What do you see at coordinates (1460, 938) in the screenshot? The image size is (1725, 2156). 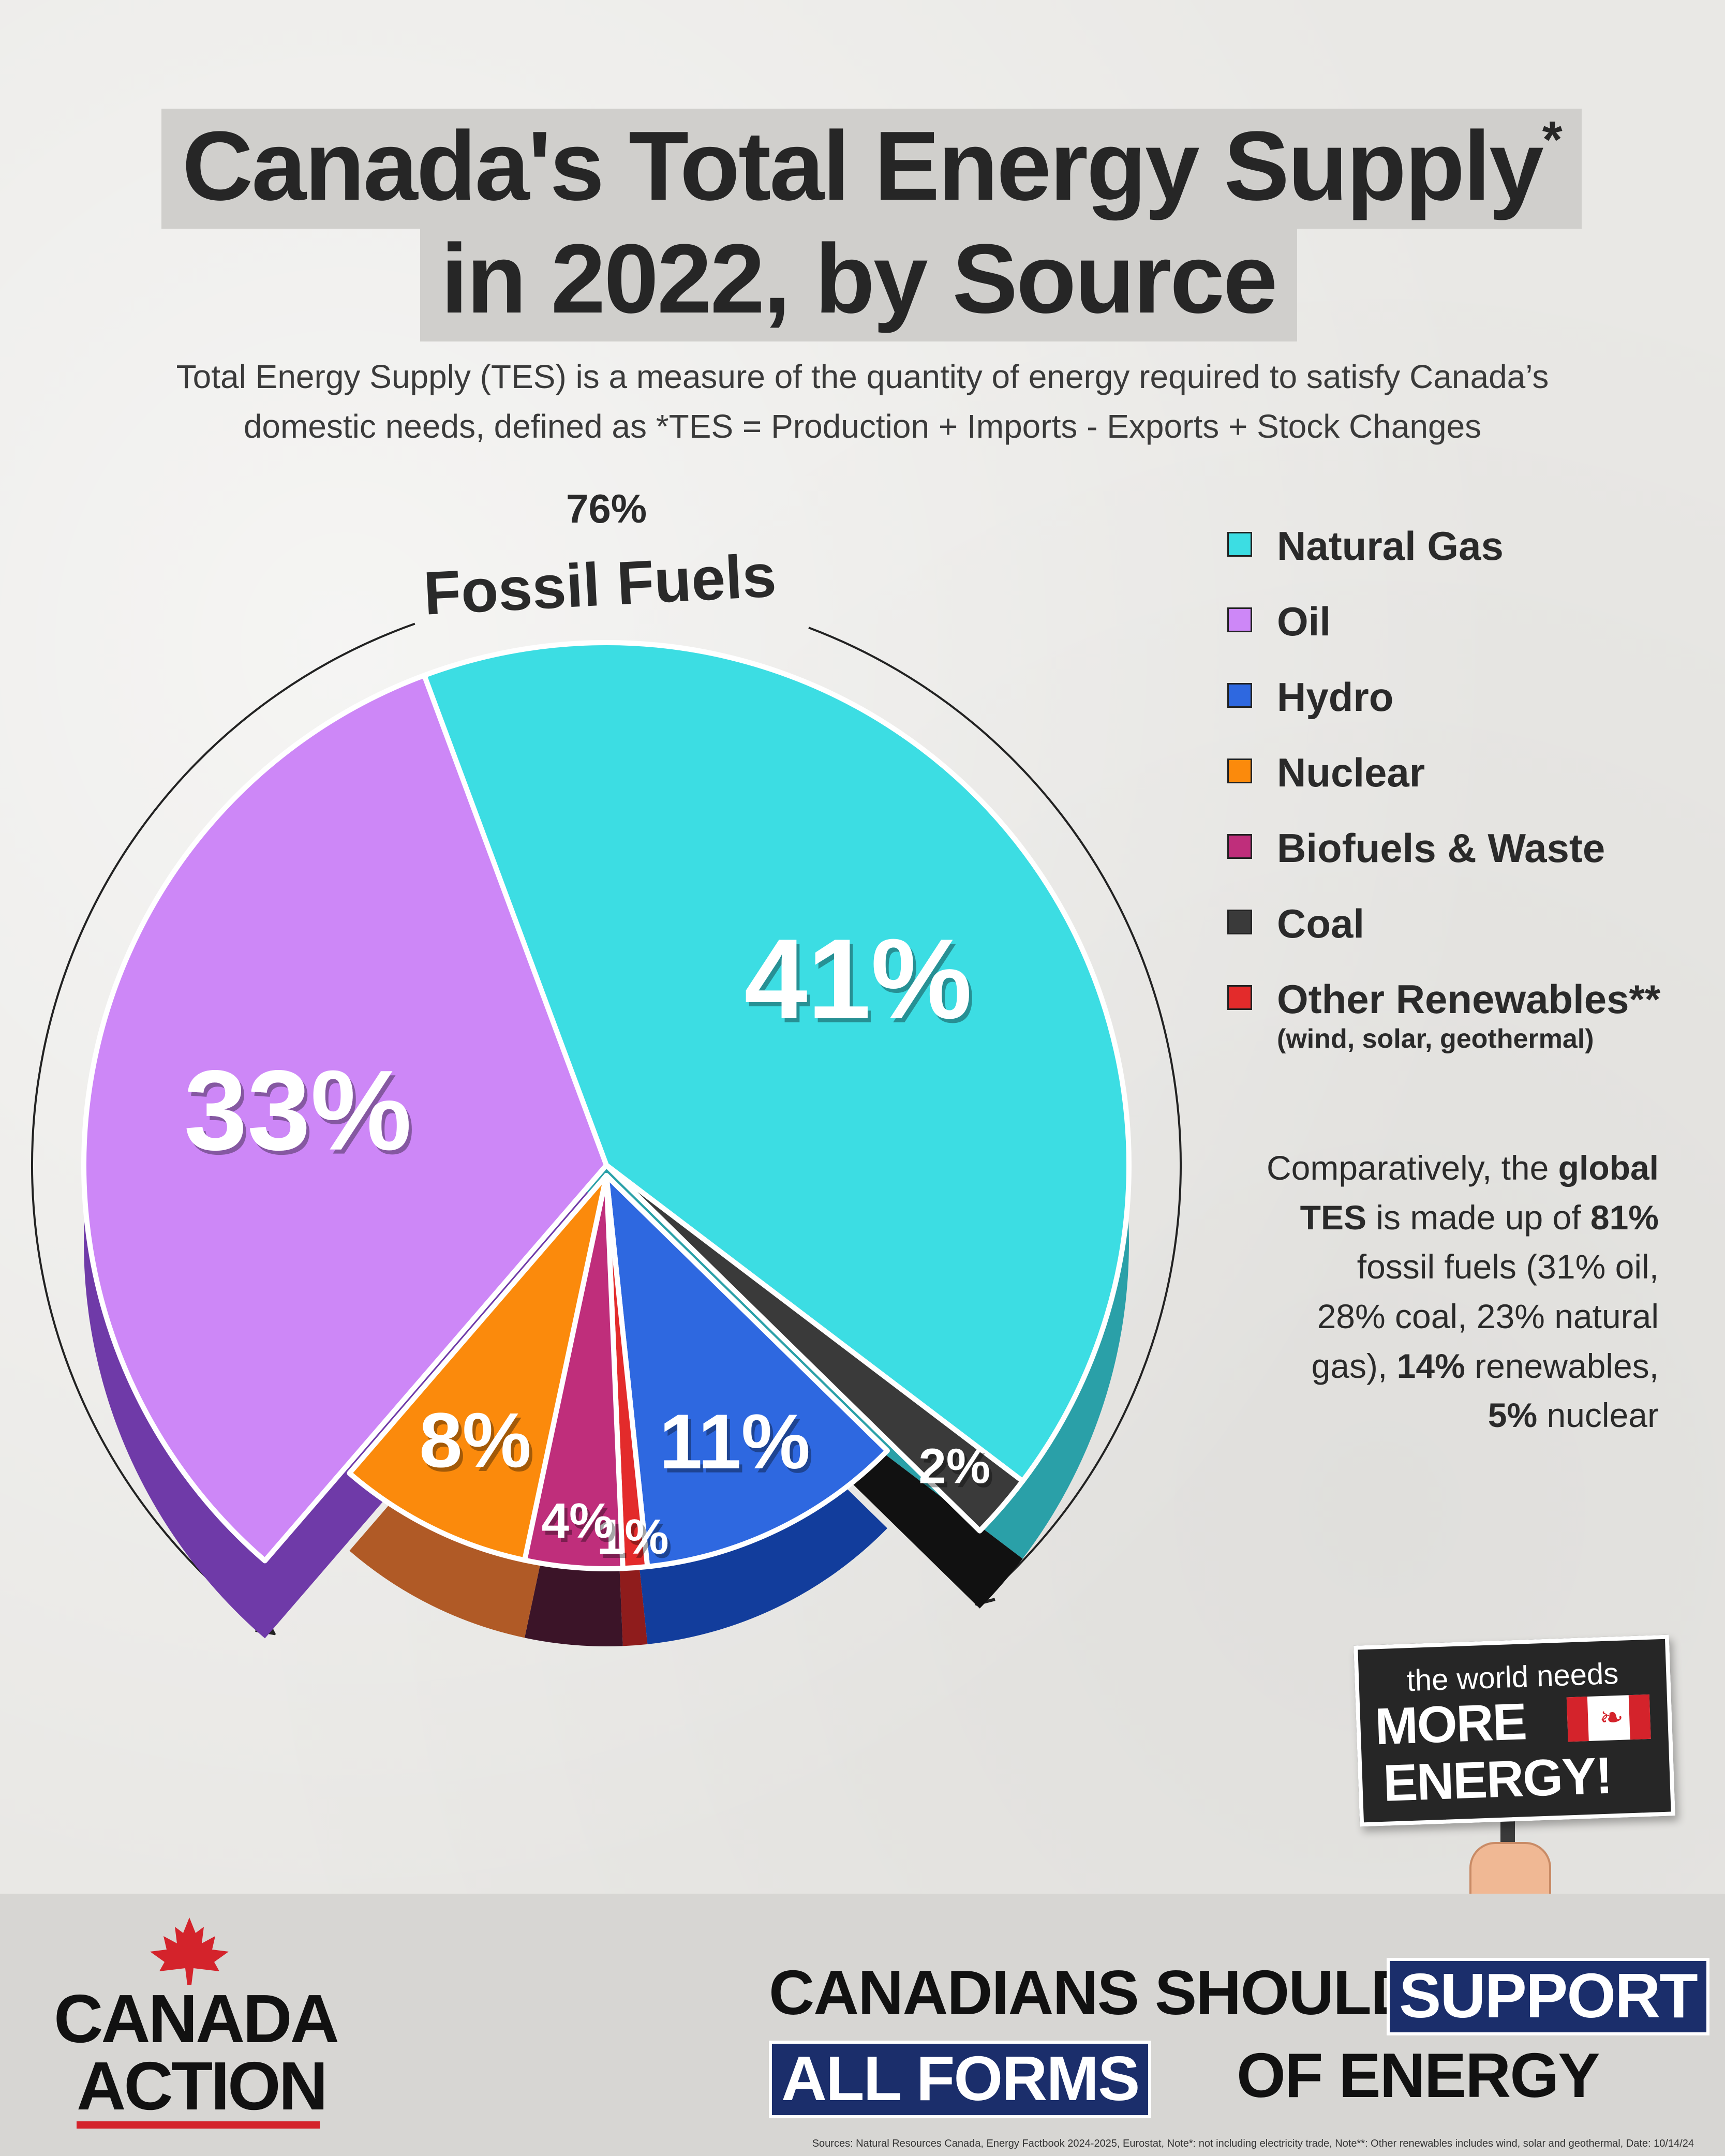 I see `legend-item: Coal` at bounding box center [1460, 938].